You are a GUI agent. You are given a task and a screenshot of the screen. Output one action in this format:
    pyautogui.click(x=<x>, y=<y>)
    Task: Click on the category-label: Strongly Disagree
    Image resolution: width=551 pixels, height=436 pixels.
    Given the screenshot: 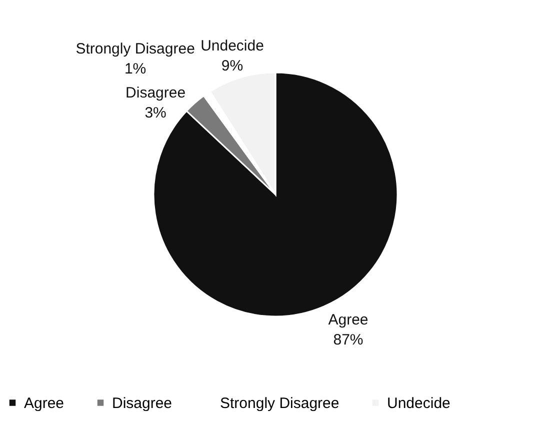 What is the action you would take?
    pyautogui.click(x=280, y=403)
    